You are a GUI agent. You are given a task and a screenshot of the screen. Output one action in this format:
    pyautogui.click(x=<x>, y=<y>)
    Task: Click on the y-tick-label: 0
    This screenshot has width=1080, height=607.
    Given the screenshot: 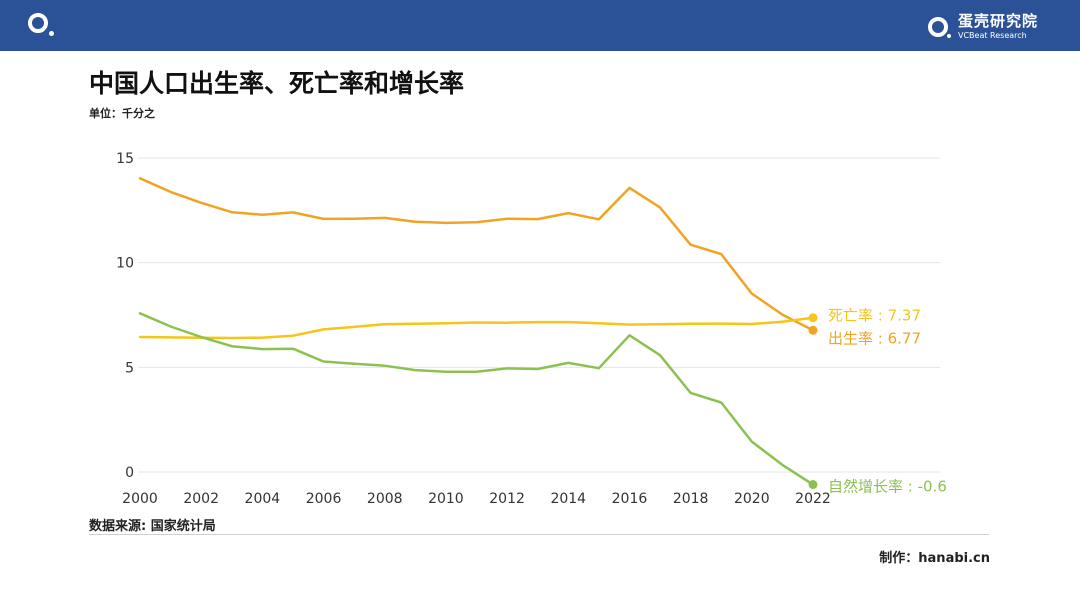 What is the action you would take?
    pyautogui.click(x=129, y=473)
    